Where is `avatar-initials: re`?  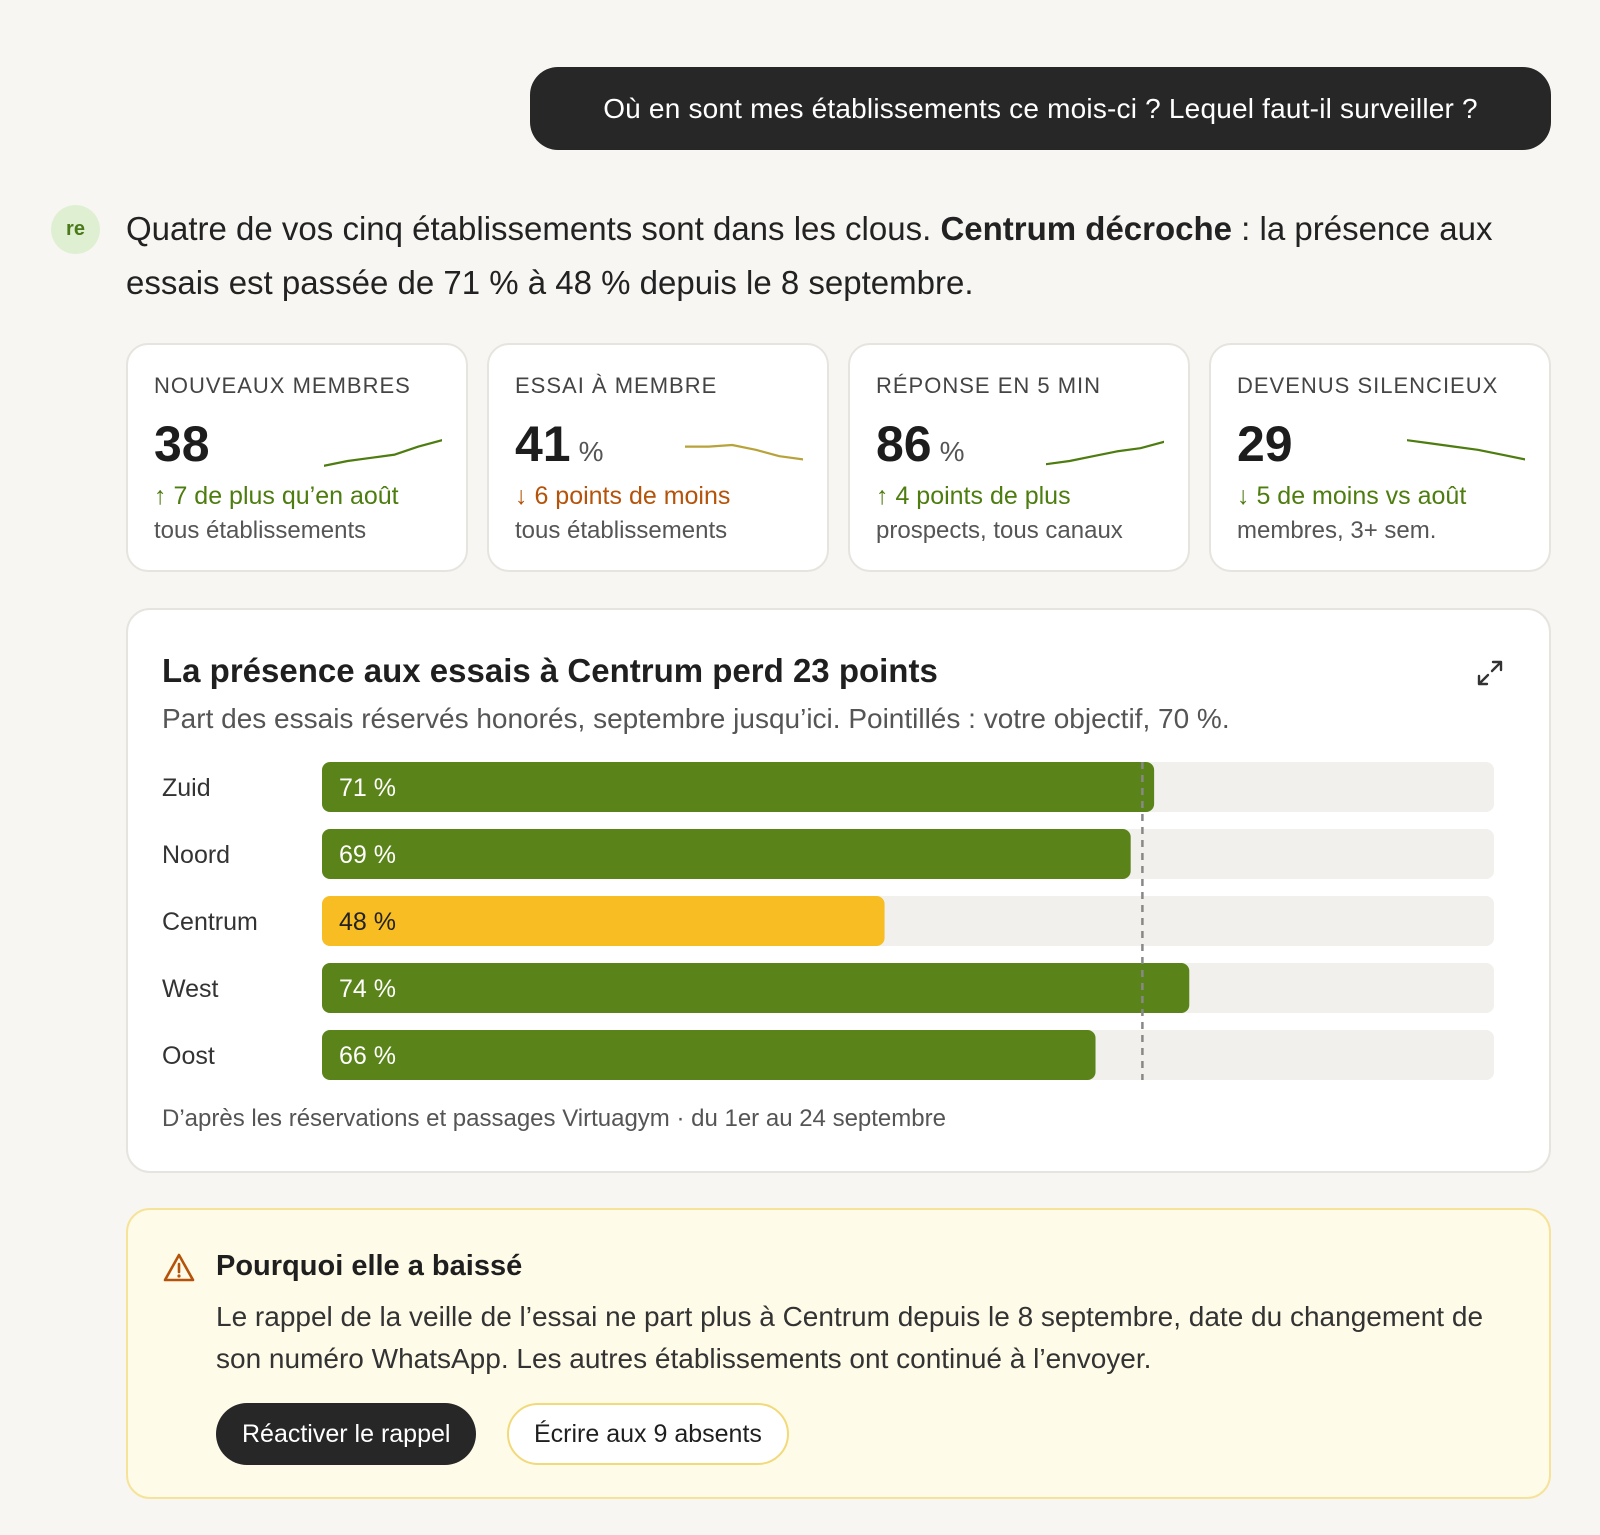 avatar-initials: re is located at coordinates (75, 229).